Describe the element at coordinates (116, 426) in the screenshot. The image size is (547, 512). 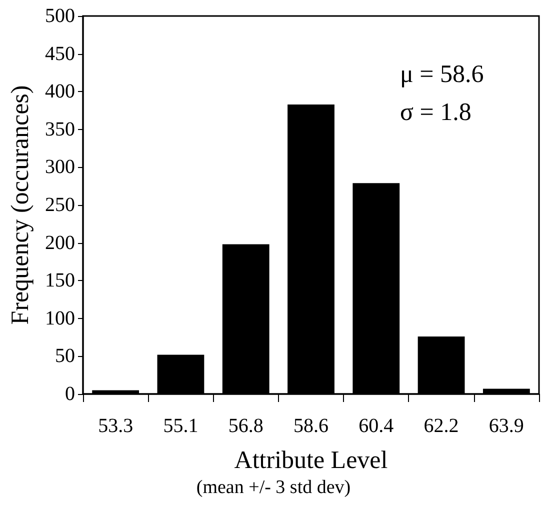
I see `x-tick-label: 53.3` at that location.